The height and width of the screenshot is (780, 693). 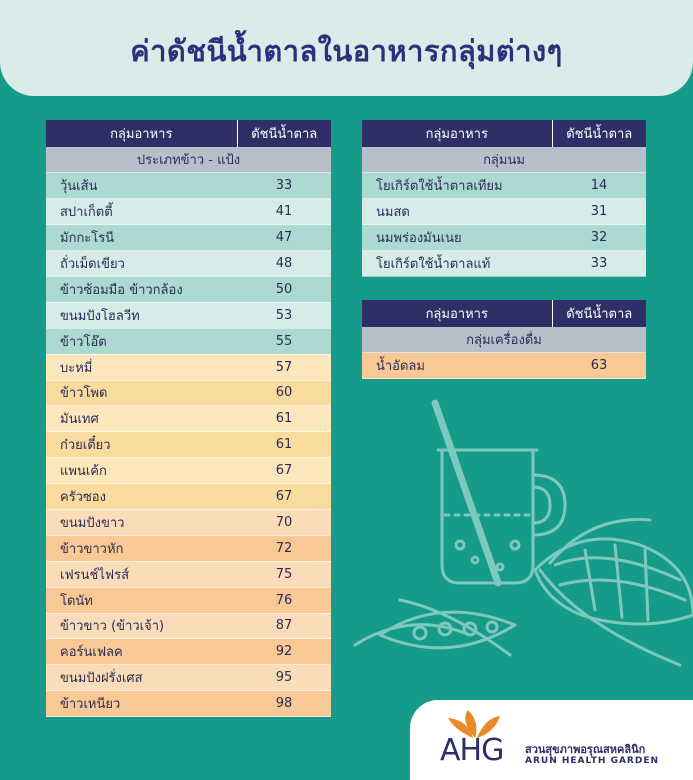 What do you see at coordinates (141, 341) in the screenshot?
I see `food-name: ข้าวโอ๊ต` at bounding box center [141, 341].